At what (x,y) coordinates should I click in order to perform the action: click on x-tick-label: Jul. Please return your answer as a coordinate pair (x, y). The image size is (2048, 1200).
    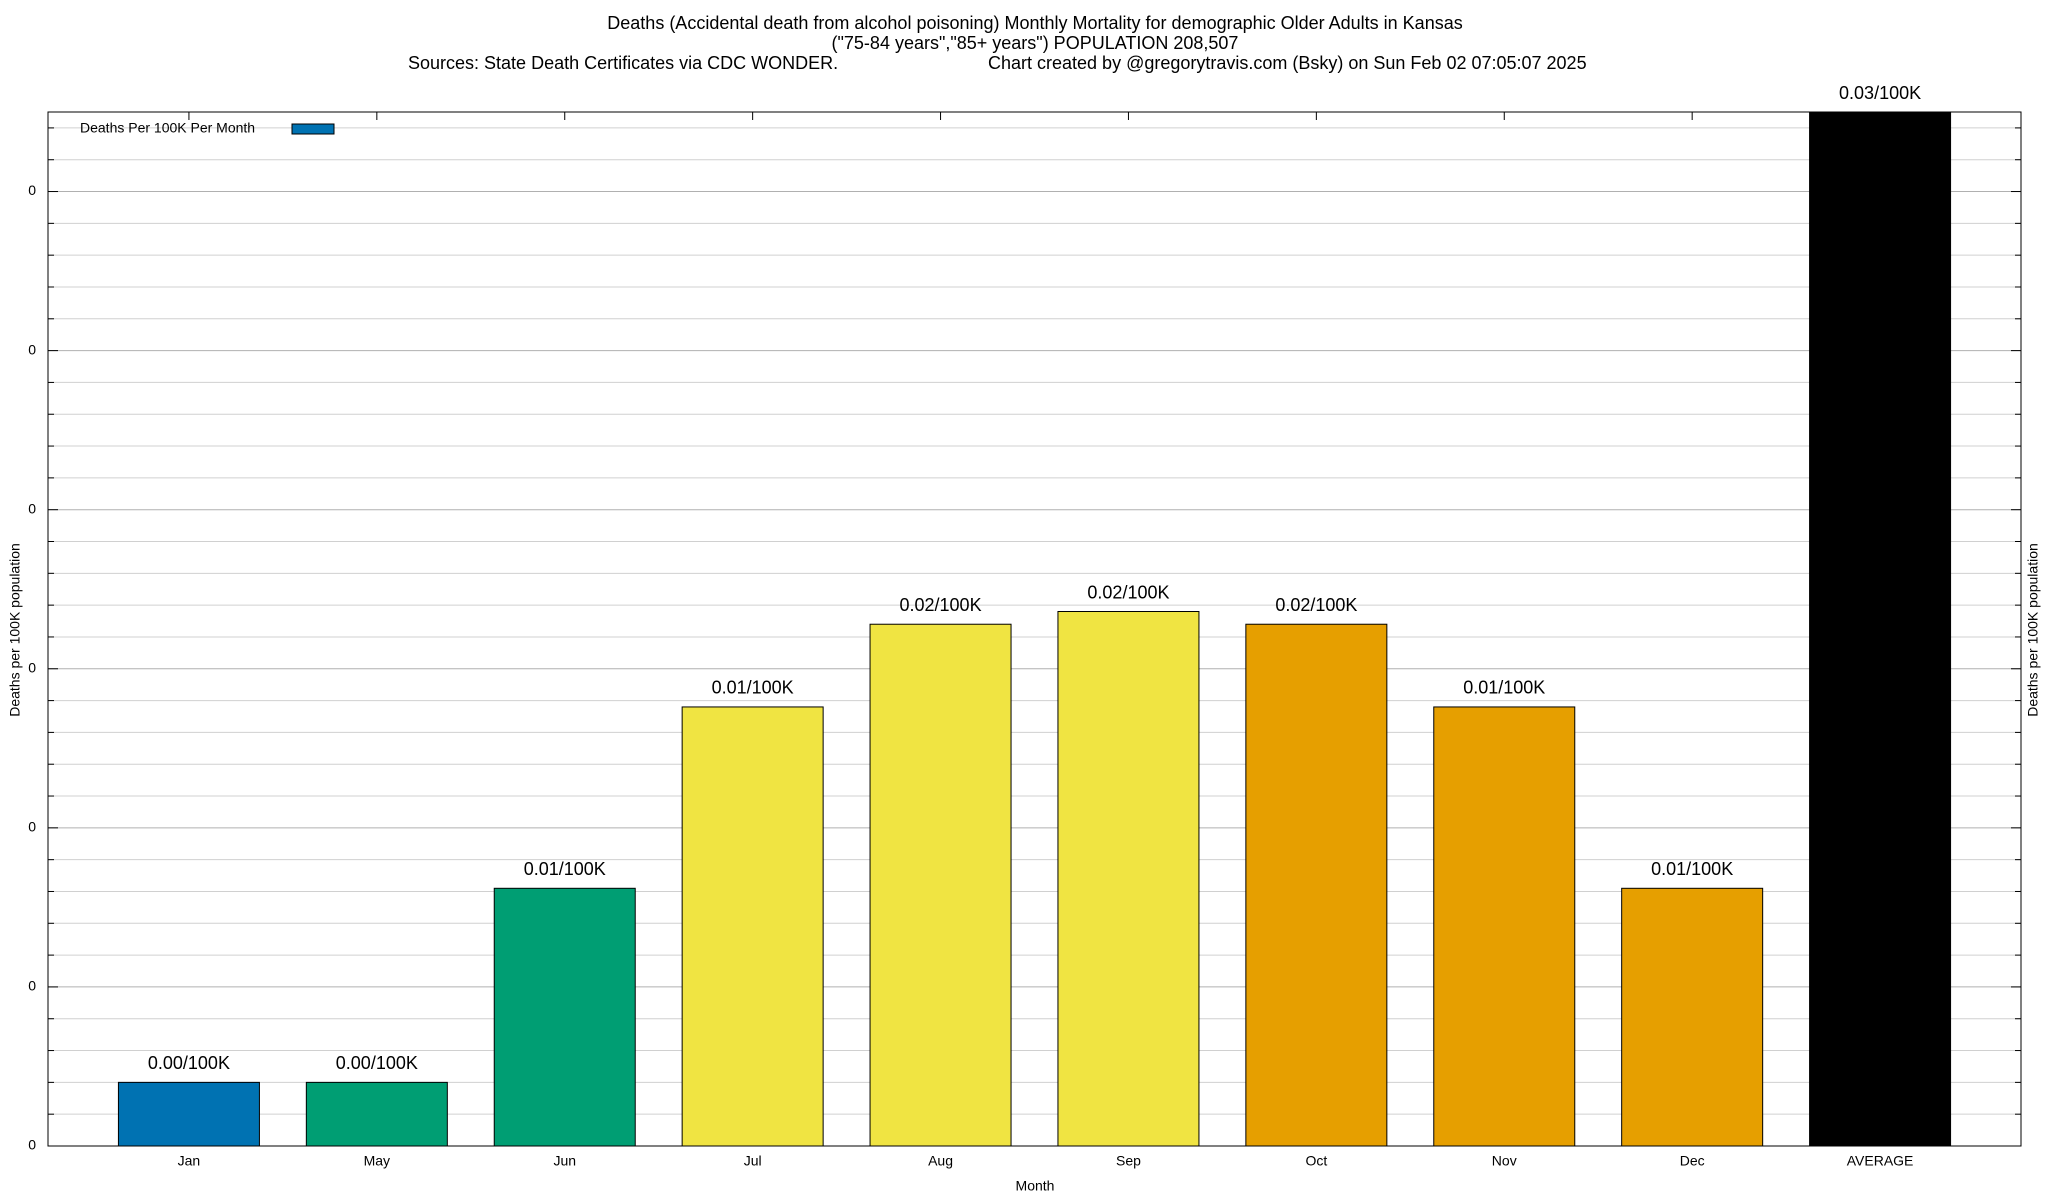
    Looking at the image, I should click on (753, 1161).